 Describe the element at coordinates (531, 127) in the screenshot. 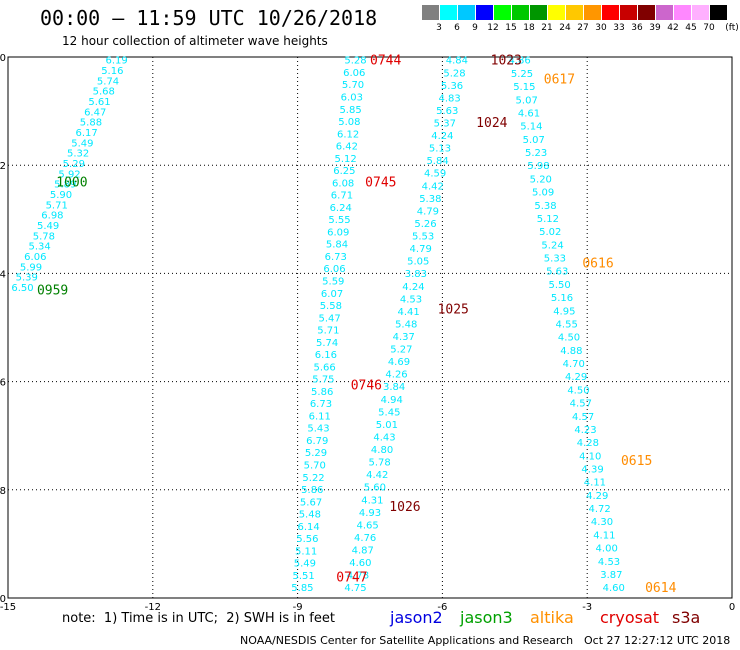

I see `wave-height-value: 5.14` at that location.